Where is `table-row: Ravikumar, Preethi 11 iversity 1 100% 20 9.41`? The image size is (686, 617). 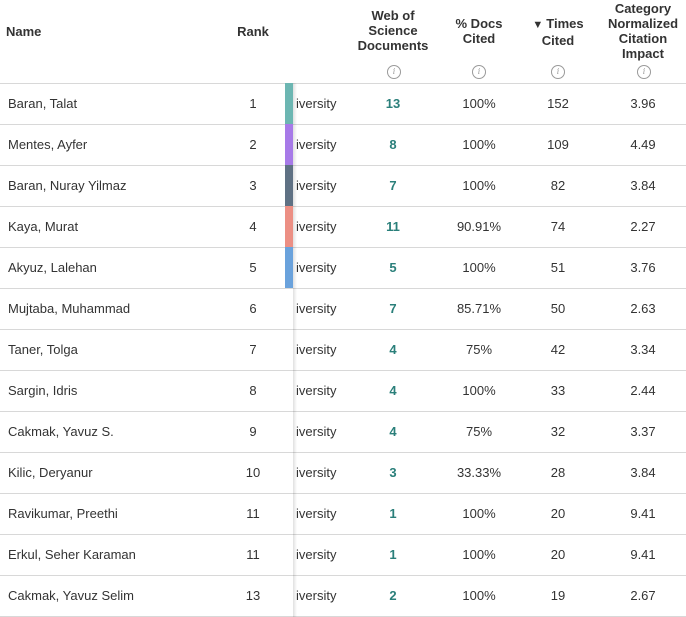
table-row: Ravikumar, Preethi 11 iversity 1 100% 20 9.41 is located at coordinates (343, 514).